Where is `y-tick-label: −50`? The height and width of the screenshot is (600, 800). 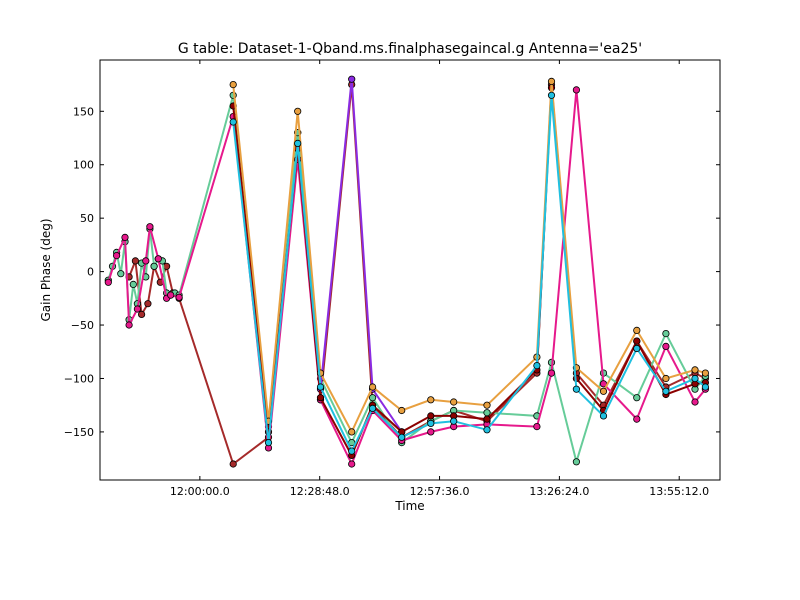
y-tick-label: −50 is located at coordinates (82, 325).